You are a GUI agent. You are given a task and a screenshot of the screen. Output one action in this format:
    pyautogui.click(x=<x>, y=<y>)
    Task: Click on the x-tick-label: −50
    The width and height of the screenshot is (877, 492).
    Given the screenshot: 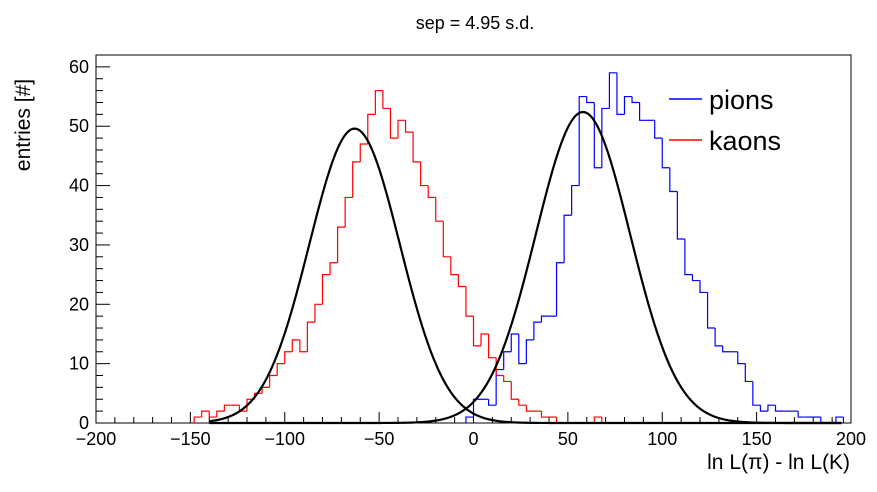 What is the action you would take?
    pyautogui.click(x=379, y=439)
    